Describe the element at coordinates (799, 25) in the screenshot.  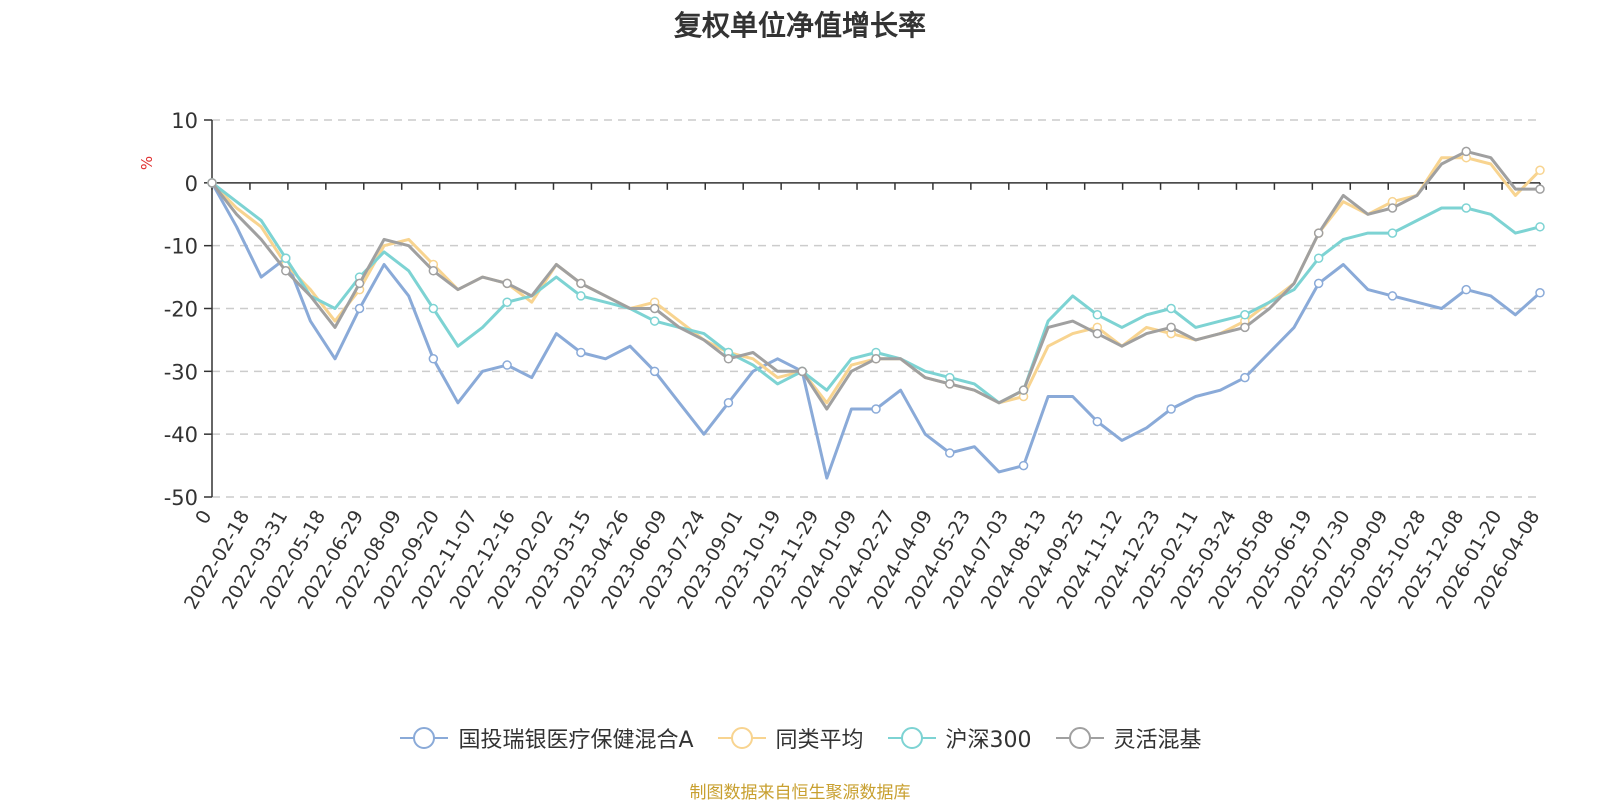
I see `chart-title: 复权单位净值增长率` at that location.